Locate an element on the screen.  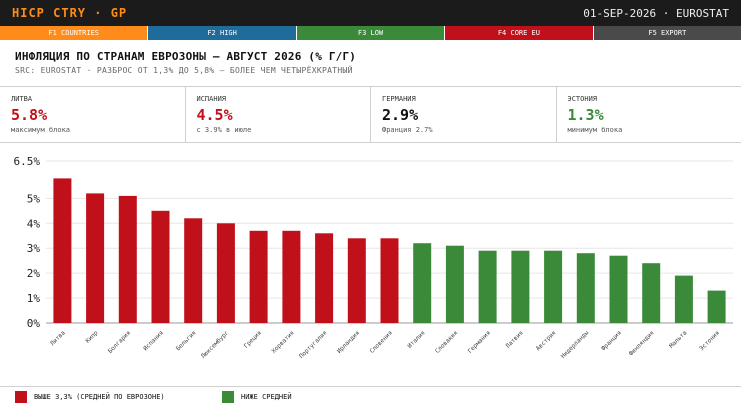
stat-value: 5.8% is located at coordinates (29, 115).